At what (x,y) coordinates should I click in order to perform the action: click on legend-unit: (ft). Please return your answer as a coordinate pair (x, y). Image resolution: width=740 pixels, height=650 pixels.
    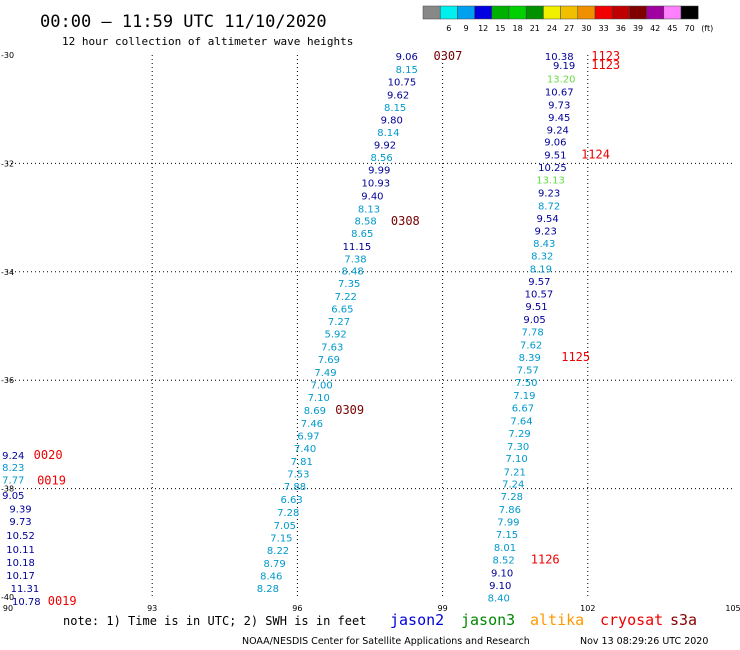
    Looking at the image, I should click on (707, 28).